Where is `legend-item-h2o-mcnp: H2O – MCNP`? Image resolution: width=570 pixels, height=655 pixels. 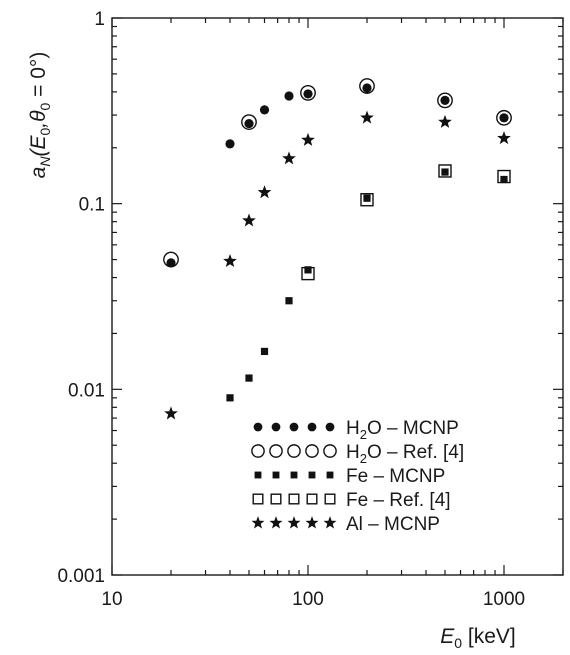
legend-item-h2o-mcnp: H2O – MCNP is located at coordinates (356, 430).